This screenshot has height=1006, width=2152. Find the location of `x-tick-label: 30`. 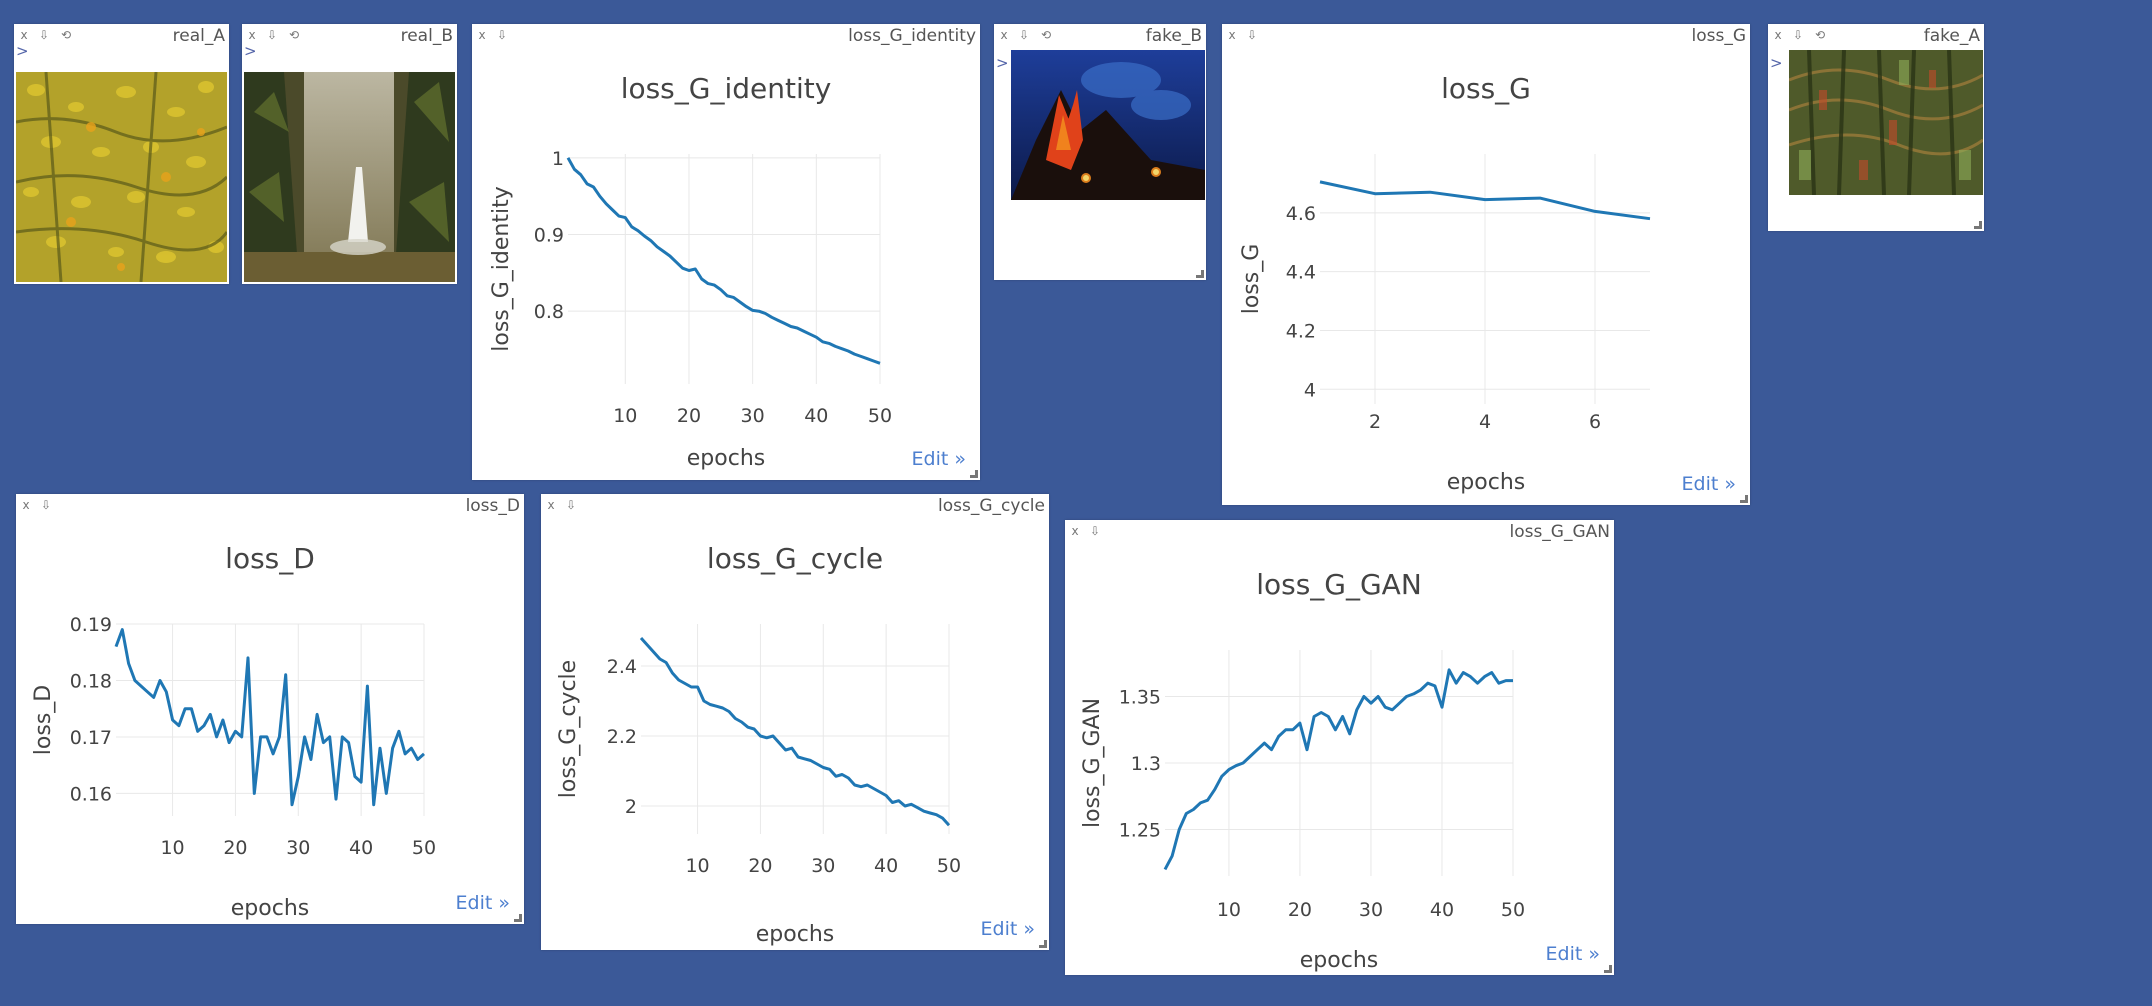

x-tick-label: 30 is located at coordinates (1371, 910).